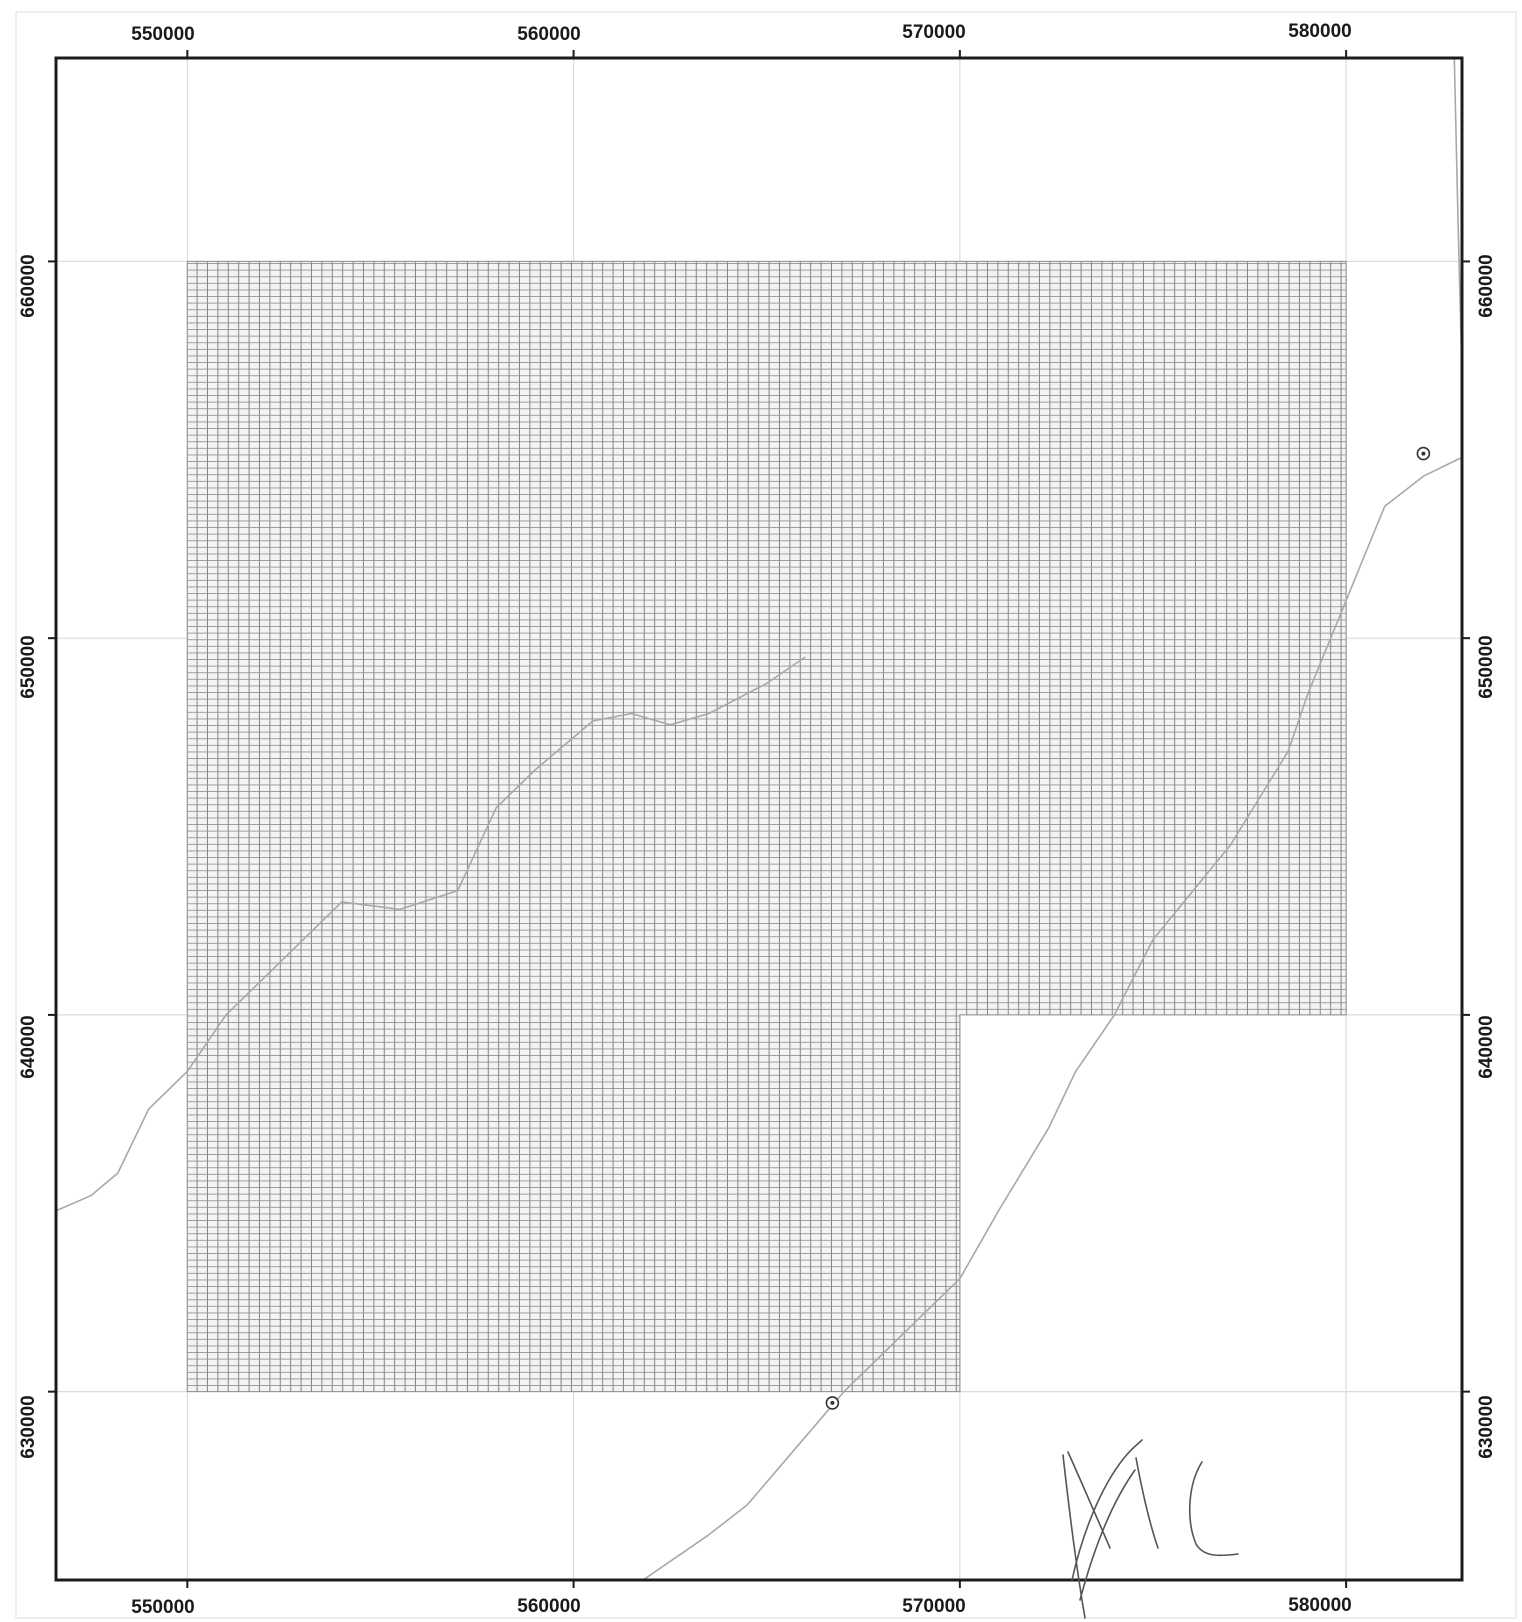  Describe the element at coordinates (162, 1607) in the screenshot. I see `x-tick-label-bottom-550000: 550000` at that location.